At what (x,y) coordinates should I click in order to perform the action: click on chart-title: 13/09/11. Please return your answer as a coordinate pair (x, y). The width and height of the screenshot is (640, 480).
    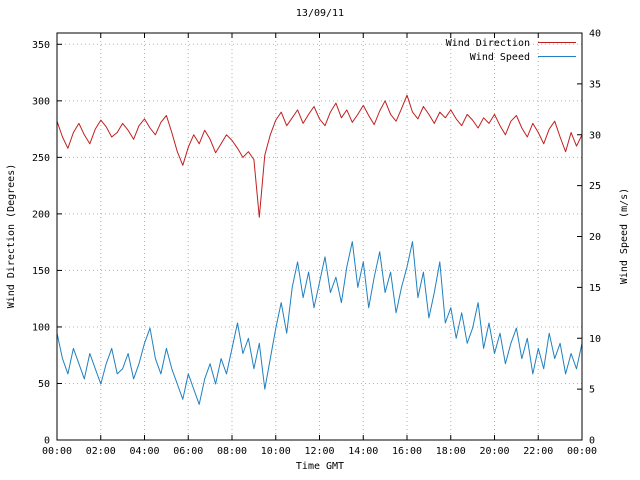
    Looking at the image, I should click on (320, 13).